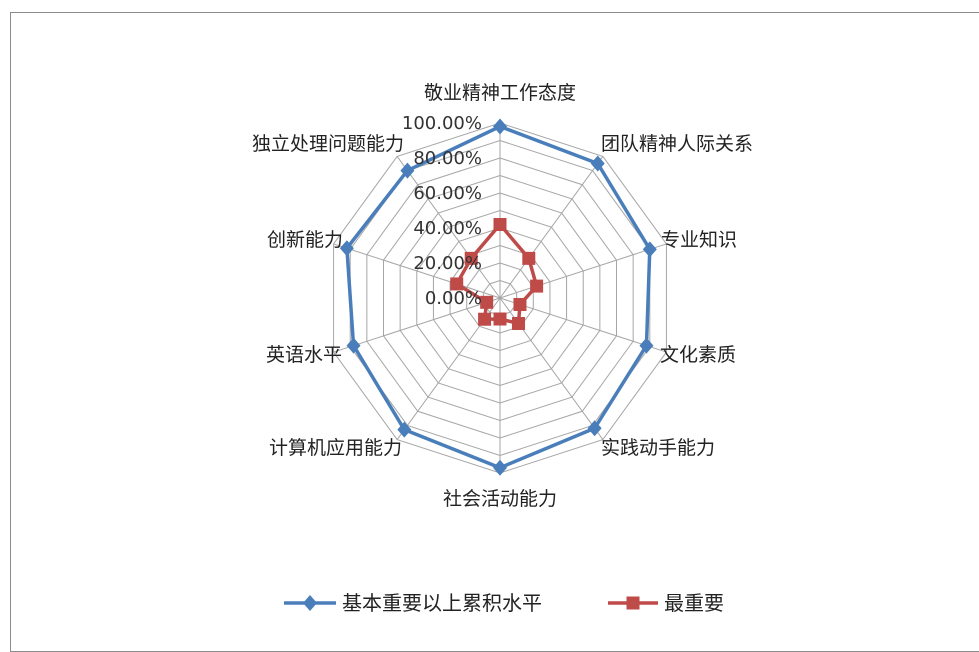 Image resolution: width=979 pixels, height=652 pixels. What do you see at coordinates (633, 603) in the screenshot?
I see `legend-marker-square` at bounding box center [633, 603].